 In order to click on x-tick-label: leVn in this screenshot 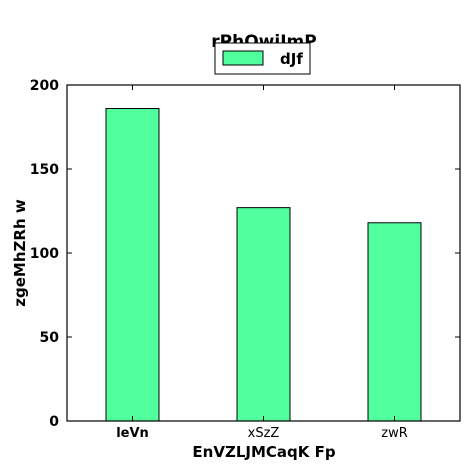, I will do `click(132, 433)`.